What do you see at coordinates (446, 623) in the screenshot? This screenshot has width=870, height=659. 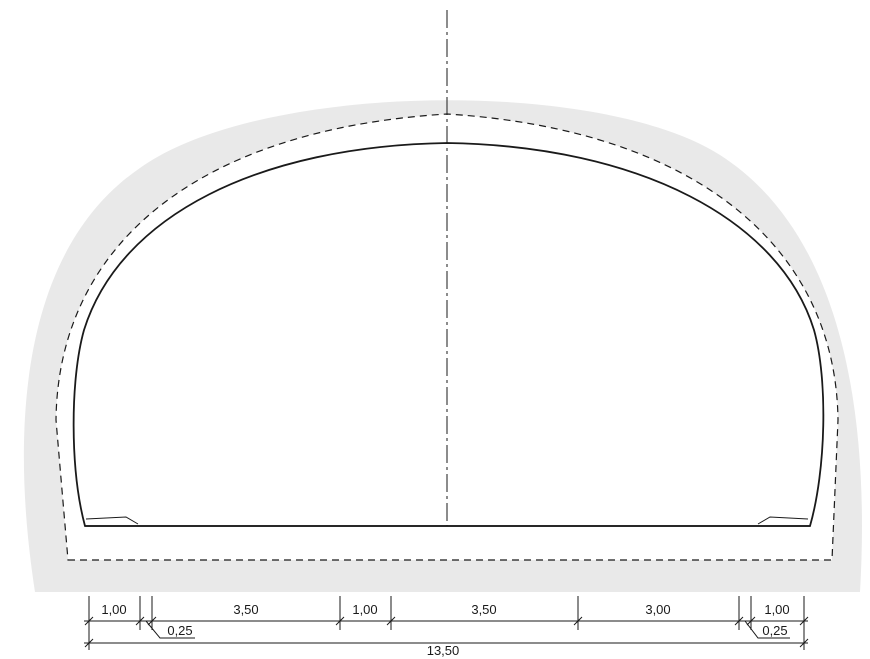 I see `dimension-lines` at bounding box center [446, 623].